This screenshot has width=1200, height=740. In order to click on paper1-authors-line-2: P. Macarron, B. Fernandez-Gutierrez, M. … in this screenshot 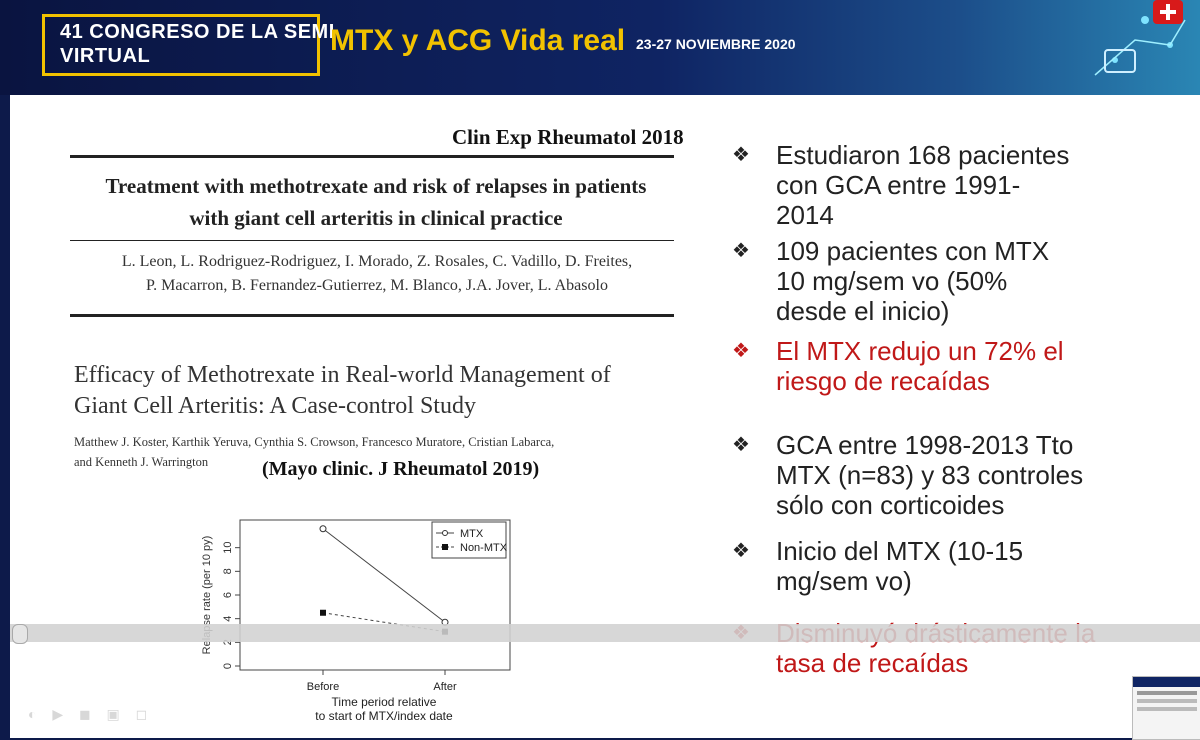, I will do `click(377, 285)`.